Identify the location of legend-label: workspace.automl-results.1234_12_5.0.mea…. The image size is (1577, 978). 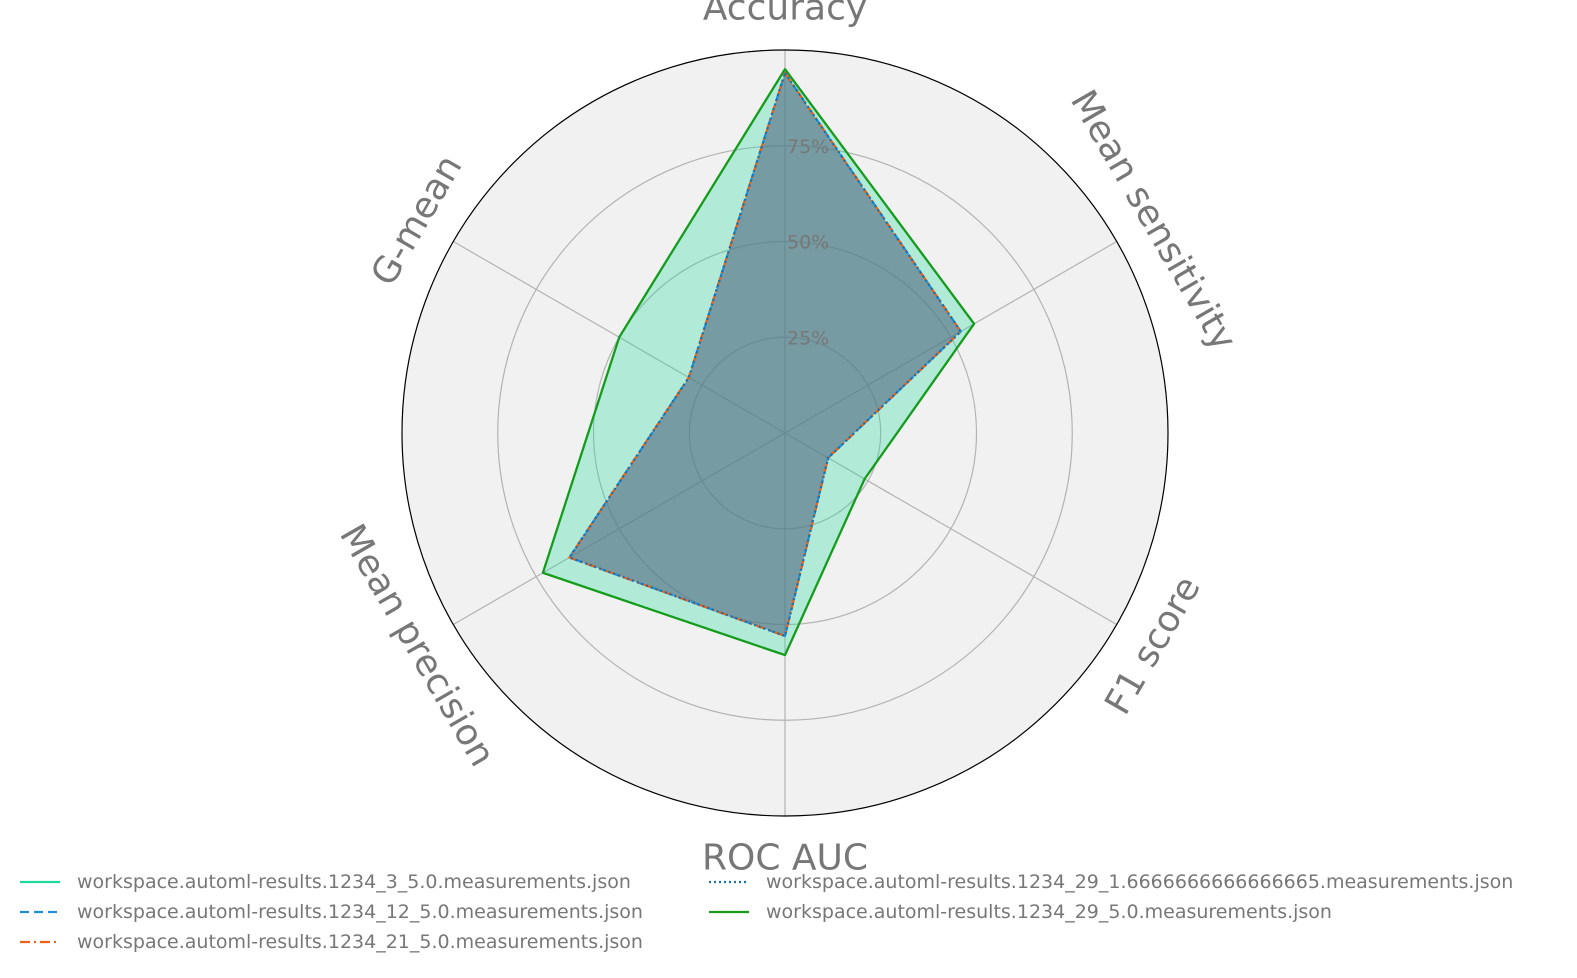
(360, 912).